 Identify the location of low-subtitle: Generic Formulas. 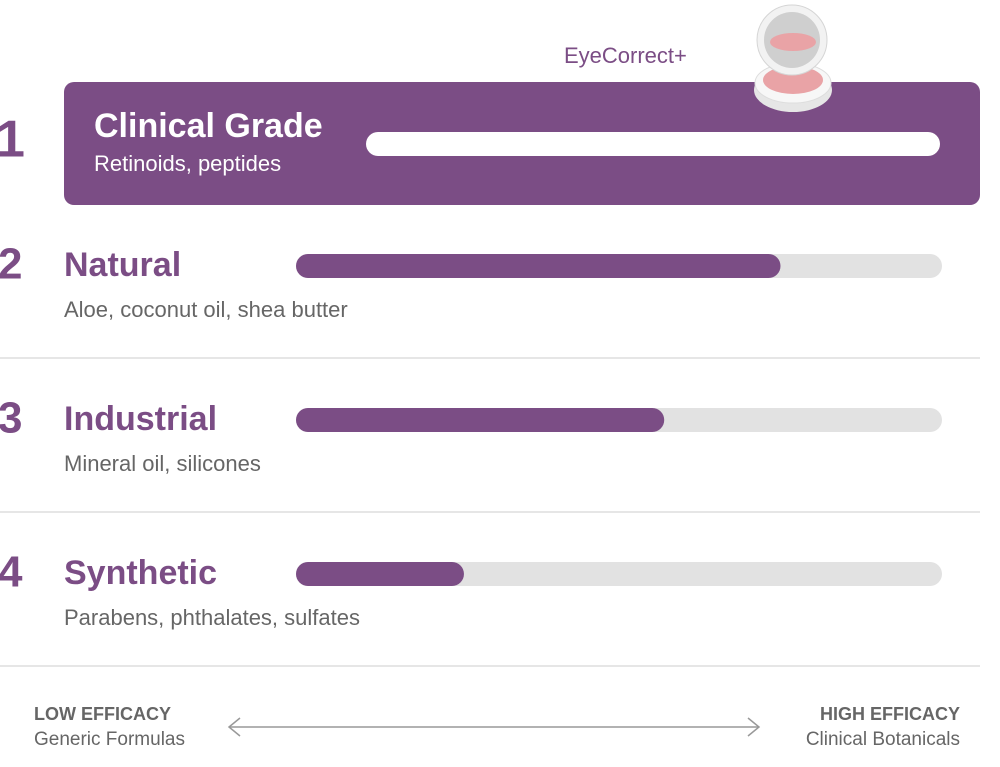
(109, 739).